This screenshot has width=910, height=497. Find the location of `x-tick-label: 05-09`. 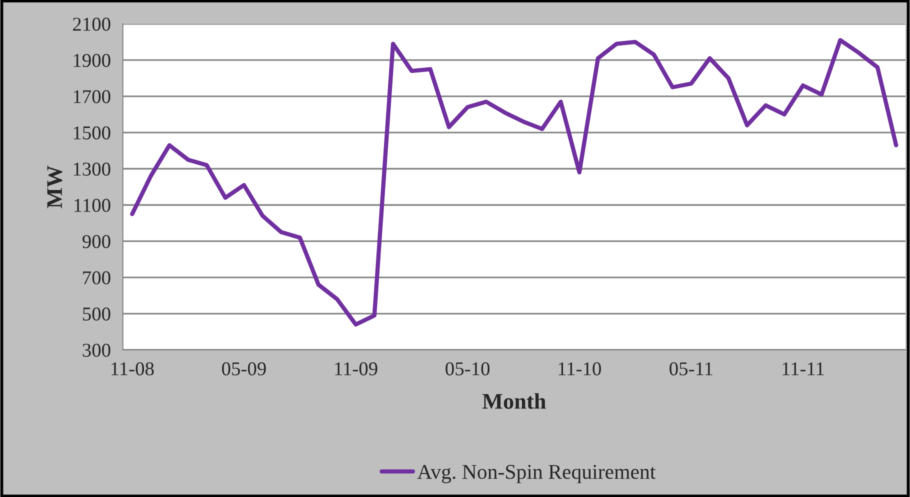

x-tick-label: 05-09 is located at coordinates (244, 369).